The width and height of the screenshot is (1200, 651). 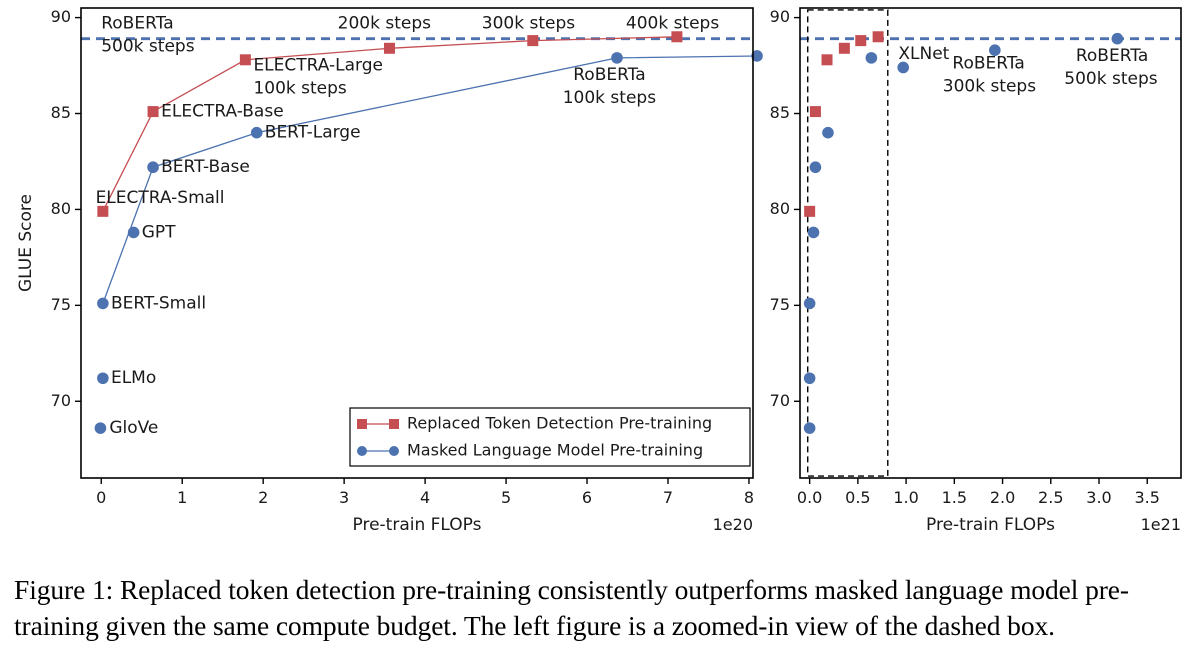 I want to click on left-xtick-label-3: 3, so click(x=344, y=497).